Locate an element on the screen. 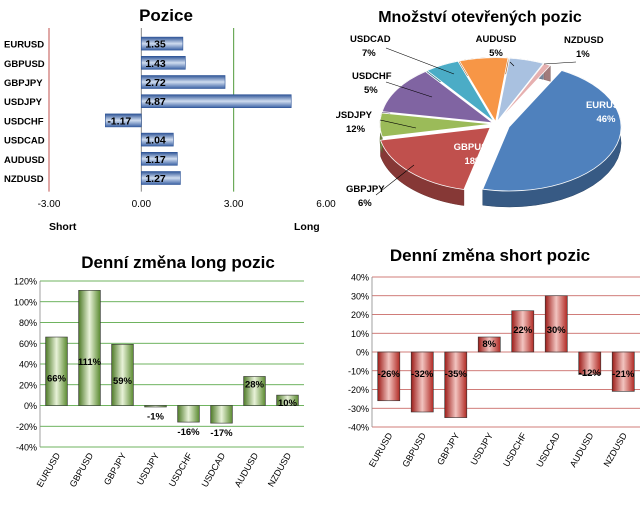  bar-value-label: -1.17 is located at coordinates (119, 121).